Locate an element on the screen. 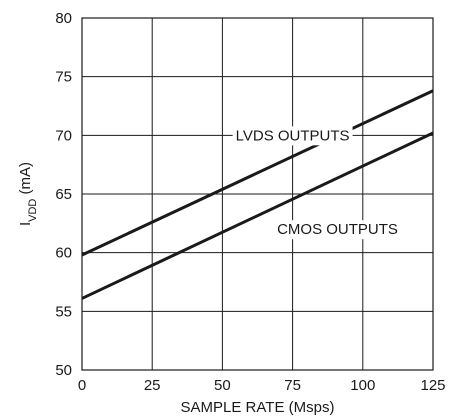 This screenshot has width=463, height=419. y-tick-label: 60 is located at coordinates (63, 253).